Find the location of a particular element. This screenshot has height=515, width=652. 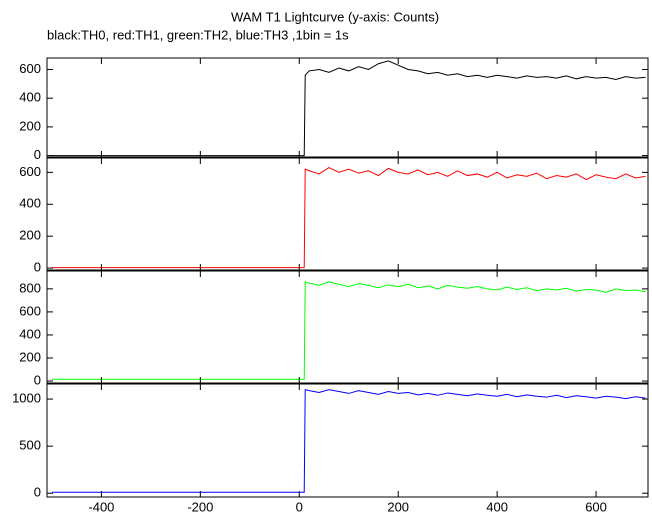

y-tick-label: 800 is located at coordinates (30, 287).